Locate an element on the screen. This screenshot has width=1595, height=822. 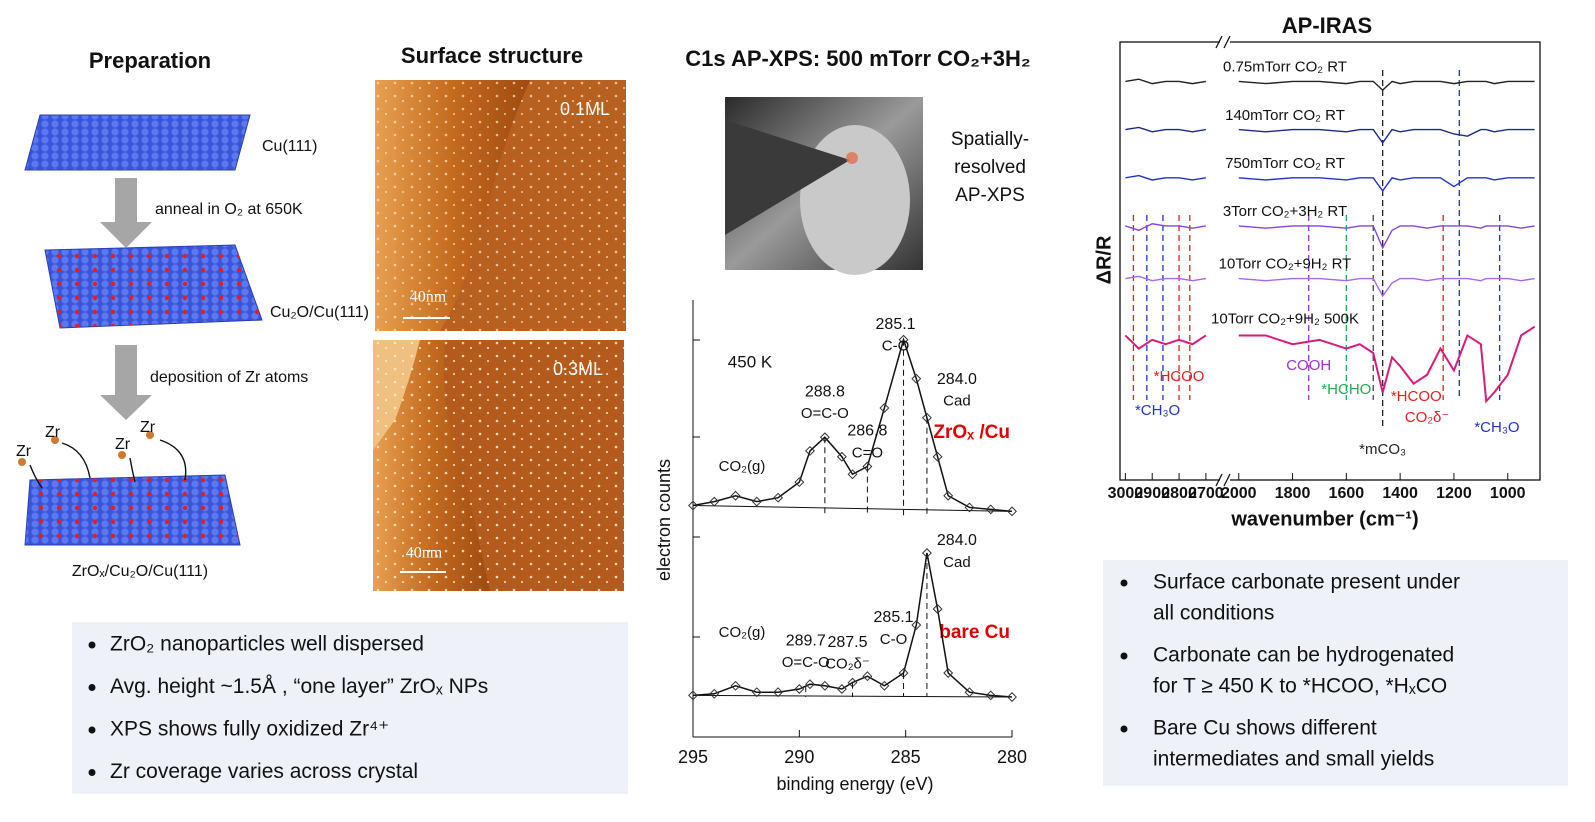
atom-label: Zr is located at coordinates (53, 432).